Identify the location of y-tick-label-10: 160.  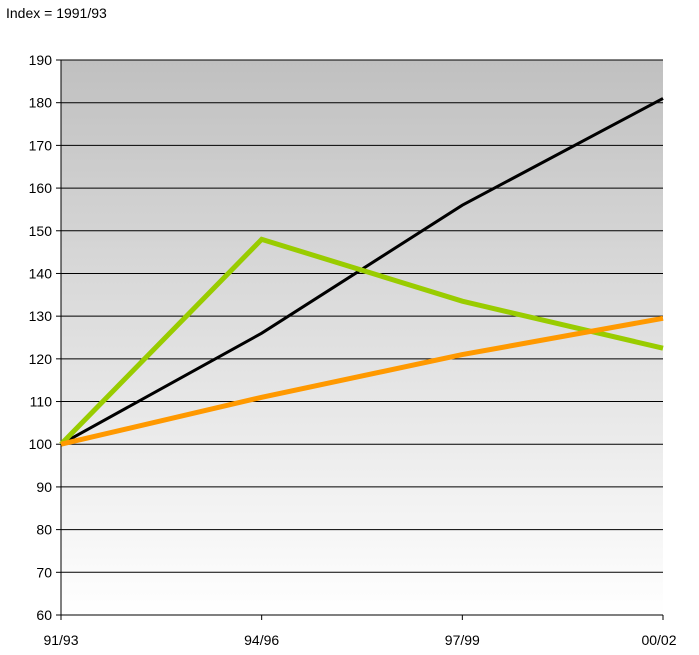
(41, 188).